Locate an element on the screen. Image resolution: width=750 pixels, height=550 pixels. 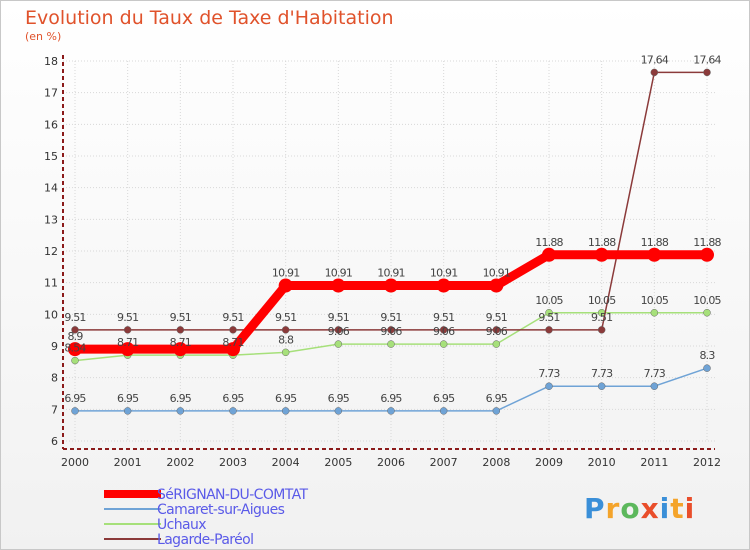
y-tick-label: 15 is located at coordinates (51, 156).